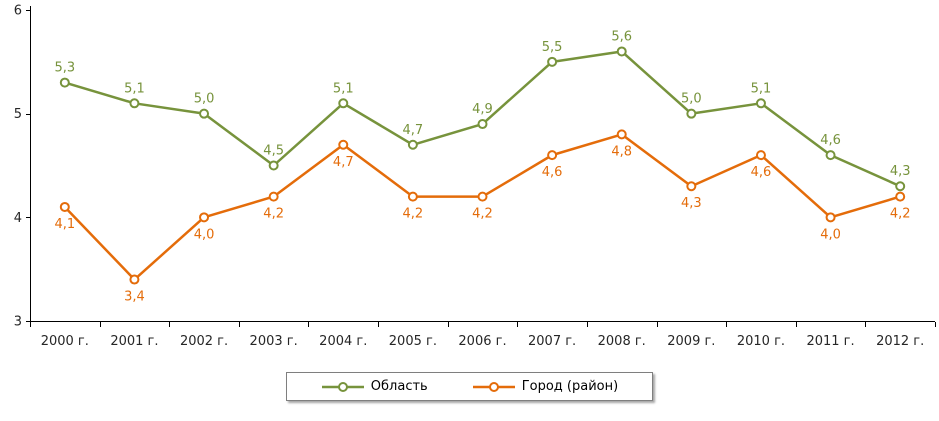  Describe the element at coordinates (621, 151) in the screenshot. I see `svg-text: 4,8` at that location.